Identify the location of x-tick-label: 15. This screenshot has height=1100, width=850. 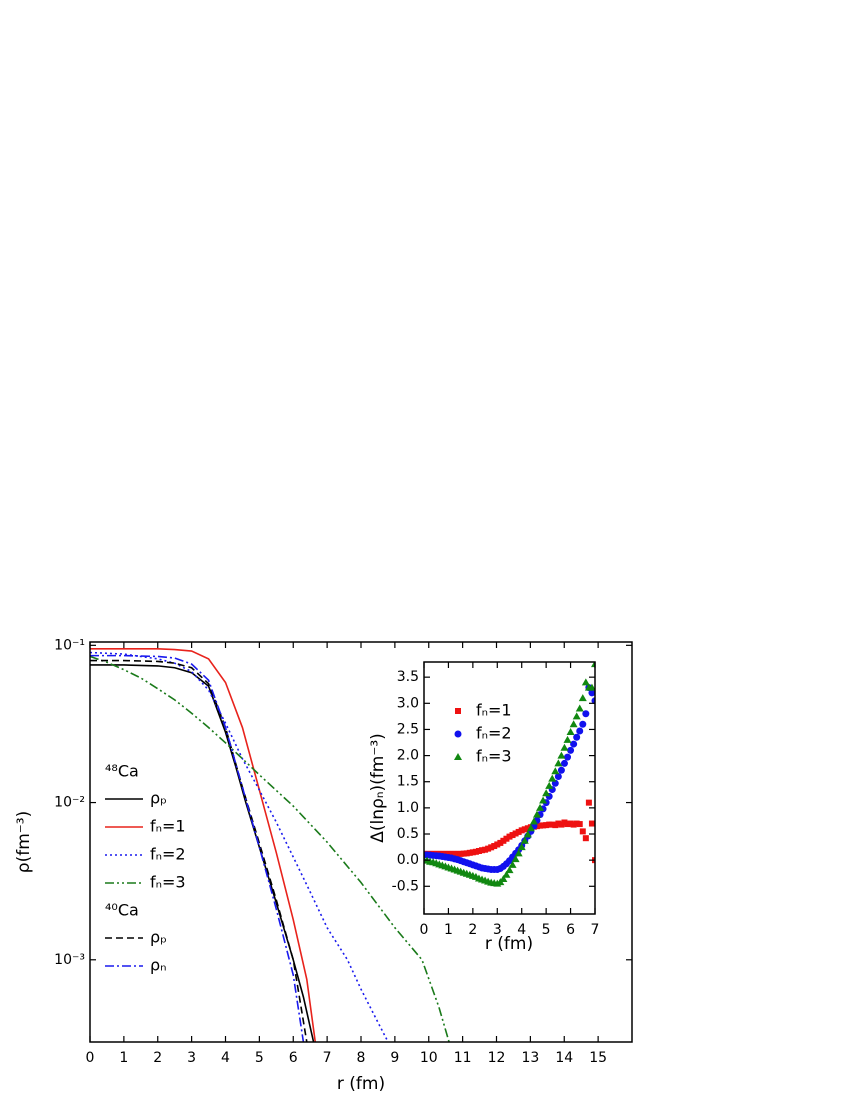
(598, 1058).